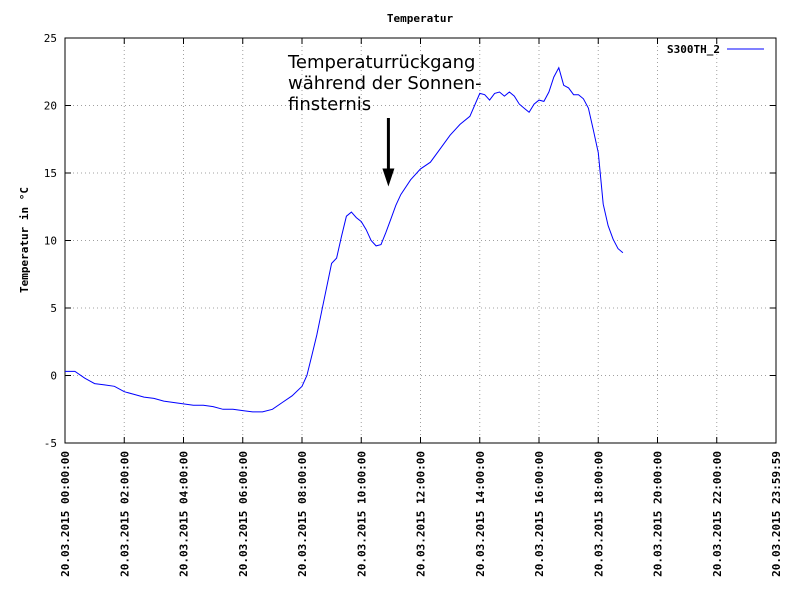 The height and width of the screenshot is (600, 800). What do you see at coordinates (480, 514) in the screenshot?
I see `x-tick-label: 20.03.2015 14:00:00` at bounding box center [480, 514].